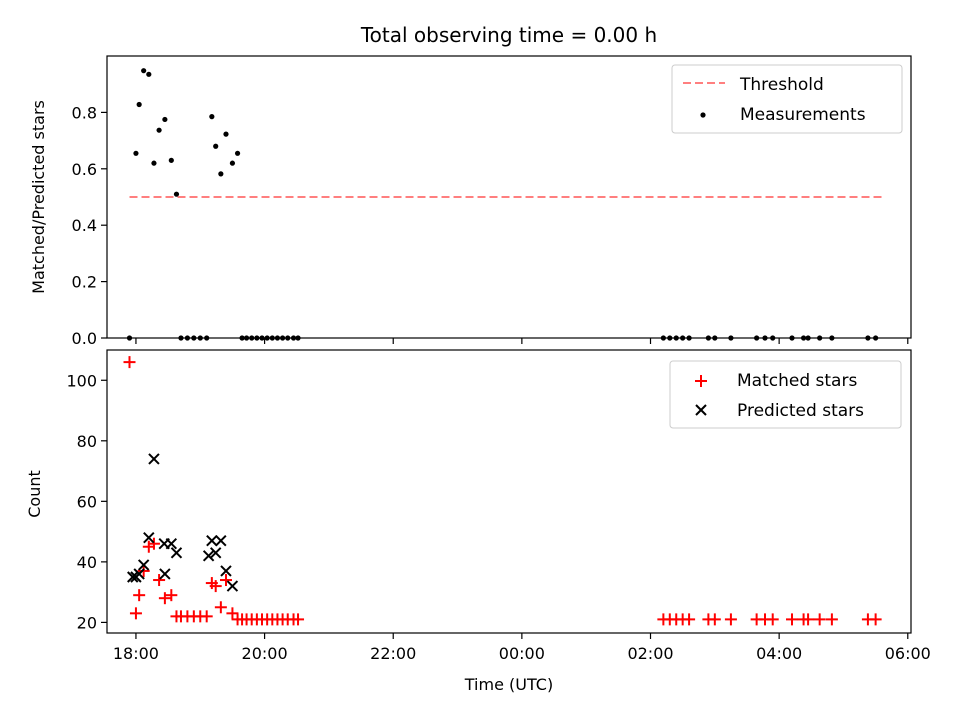 Image resolution: width=960 pixels, height=720 pixels. Describe the element at coordinates (393, 653) in the screenshot. I see `bottom-x-tick-label: 22:00` at that location.